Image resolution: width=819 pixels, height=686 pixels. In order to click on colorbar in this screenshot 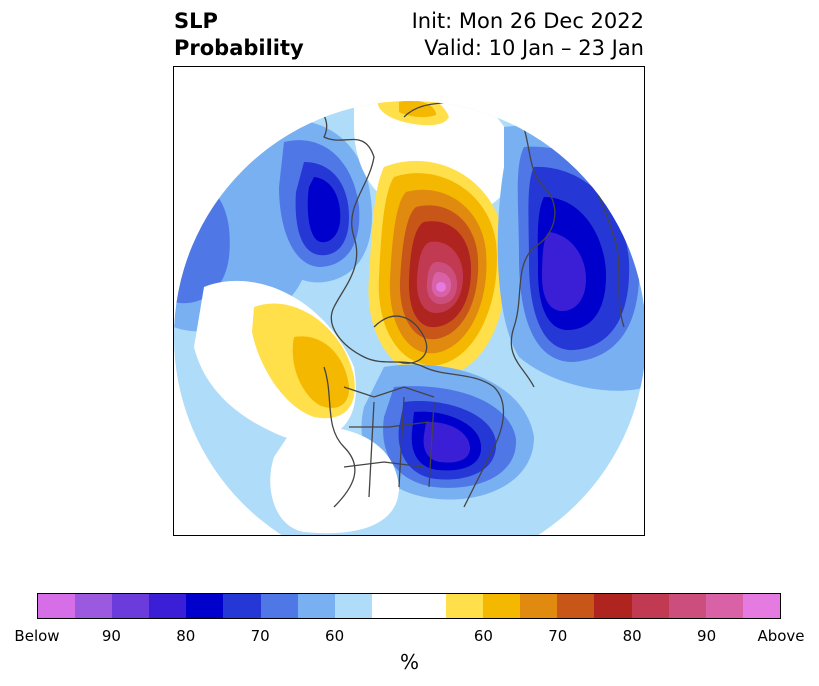, I will do `click(409, 606)`.